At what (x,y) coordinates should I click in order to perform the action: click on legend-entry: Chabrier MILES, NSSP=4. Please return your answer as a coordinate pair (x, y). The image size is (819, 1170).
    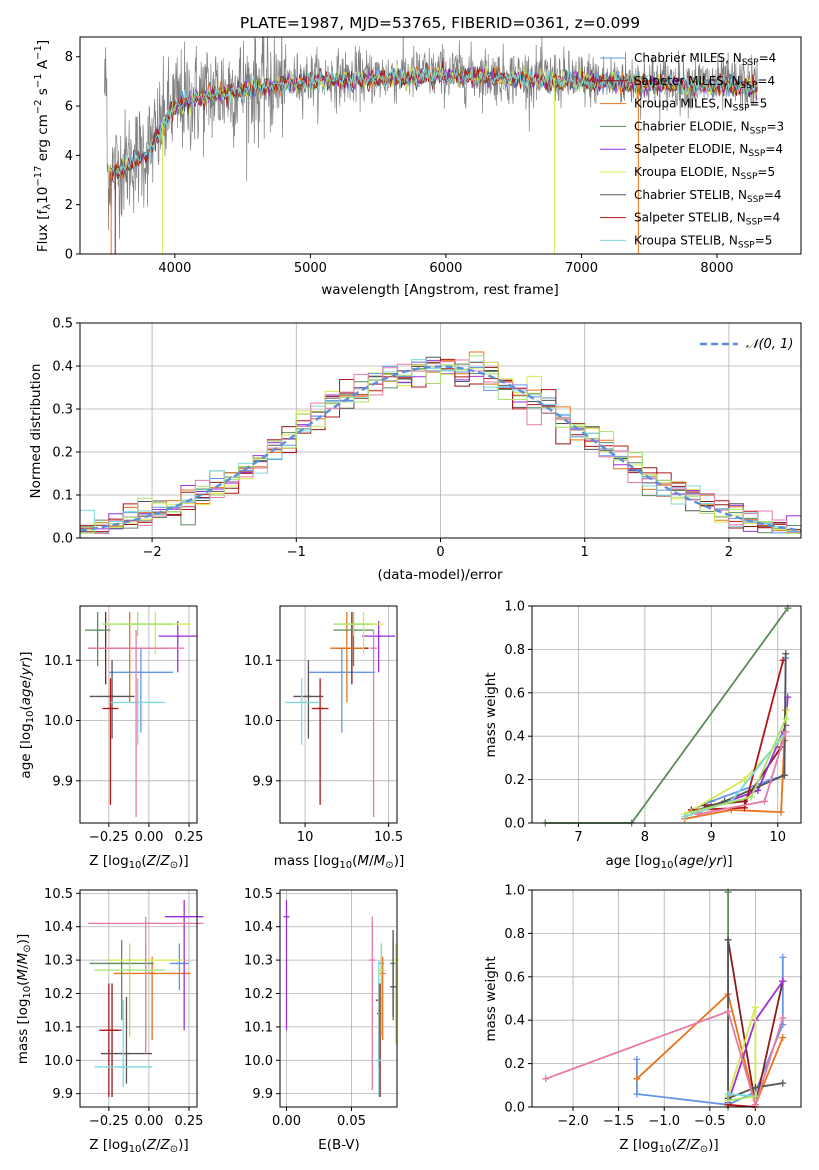
    Looking at the image, I should click on (705, 59).